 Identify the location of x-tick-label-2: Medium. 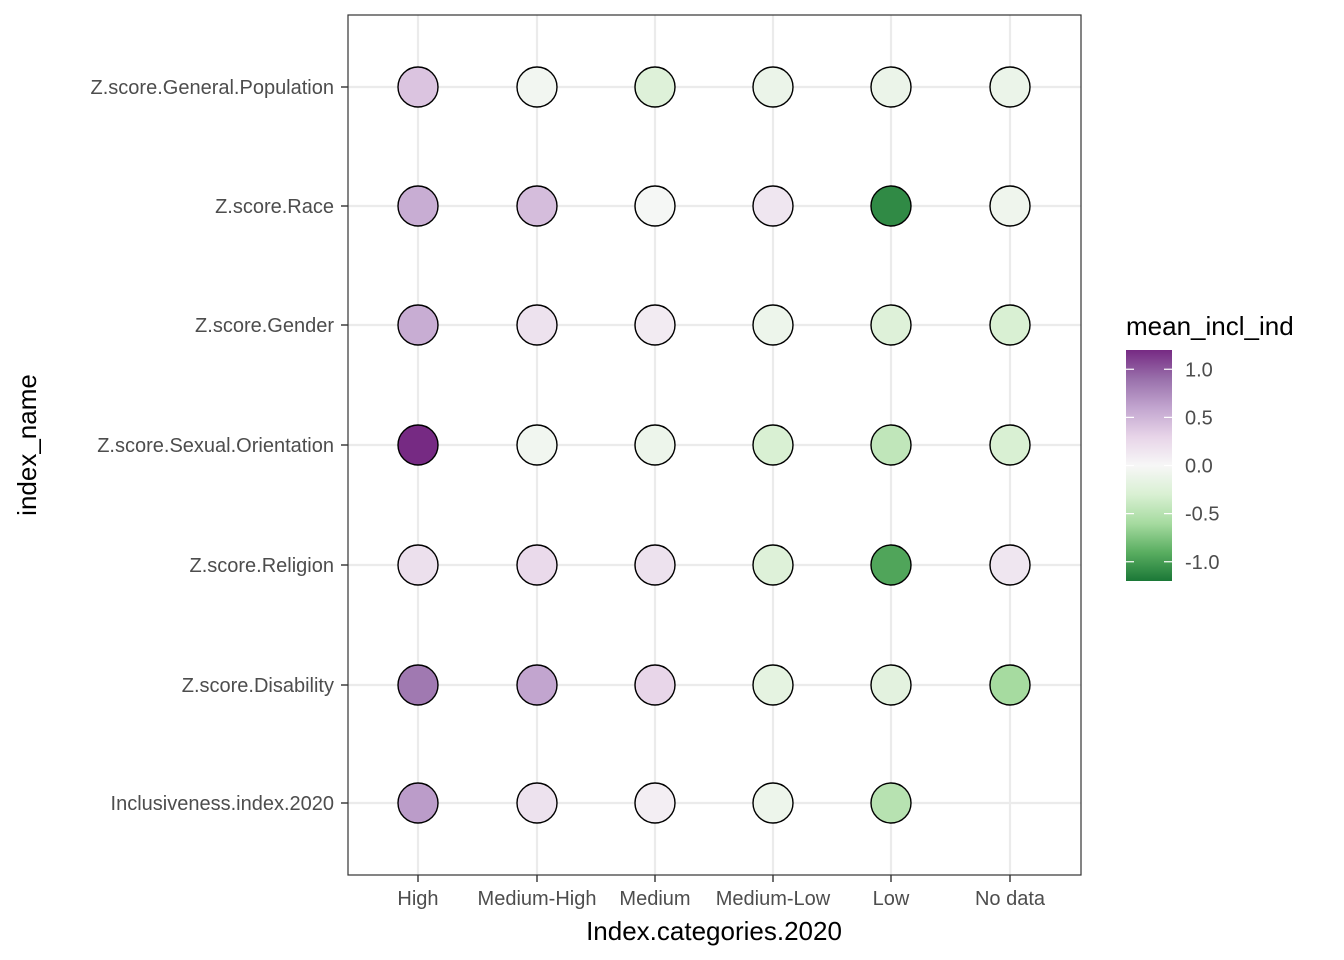
(654, 899).